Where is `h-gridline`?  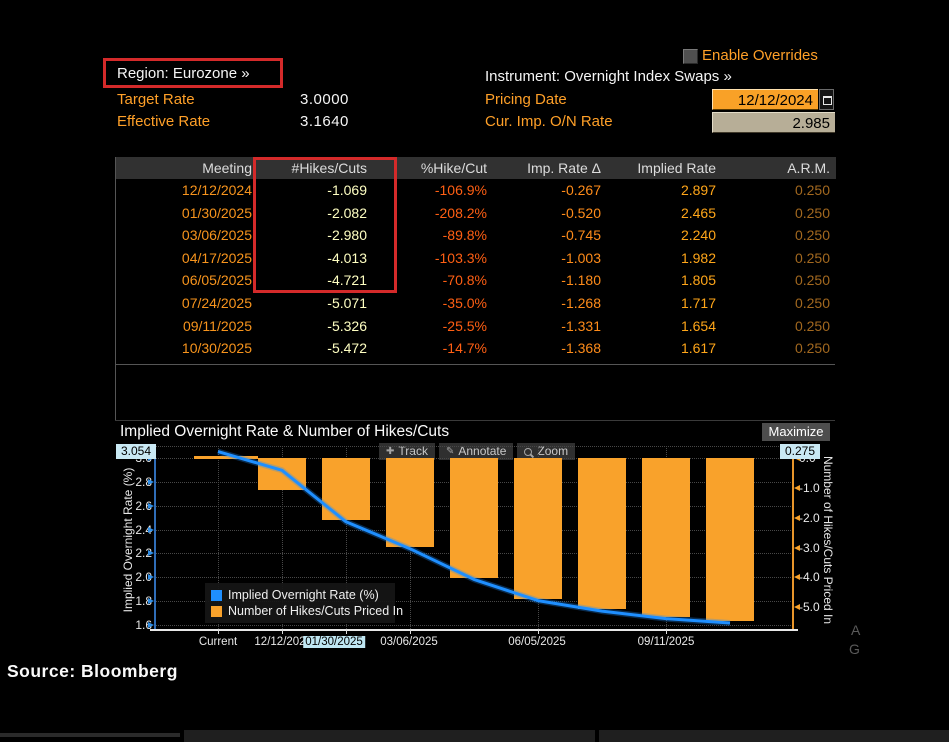
h-gridline is located at coordinates (474, 625).